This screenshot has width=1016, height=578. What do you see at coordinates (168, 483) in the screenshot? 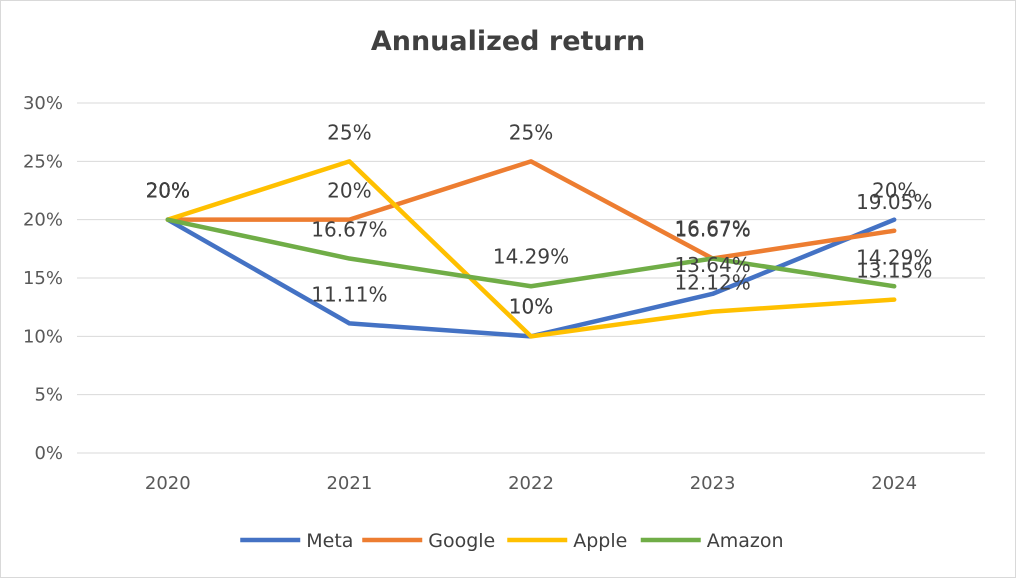
I see `x-tick-label: 2020` at bounding box center [168, 483].